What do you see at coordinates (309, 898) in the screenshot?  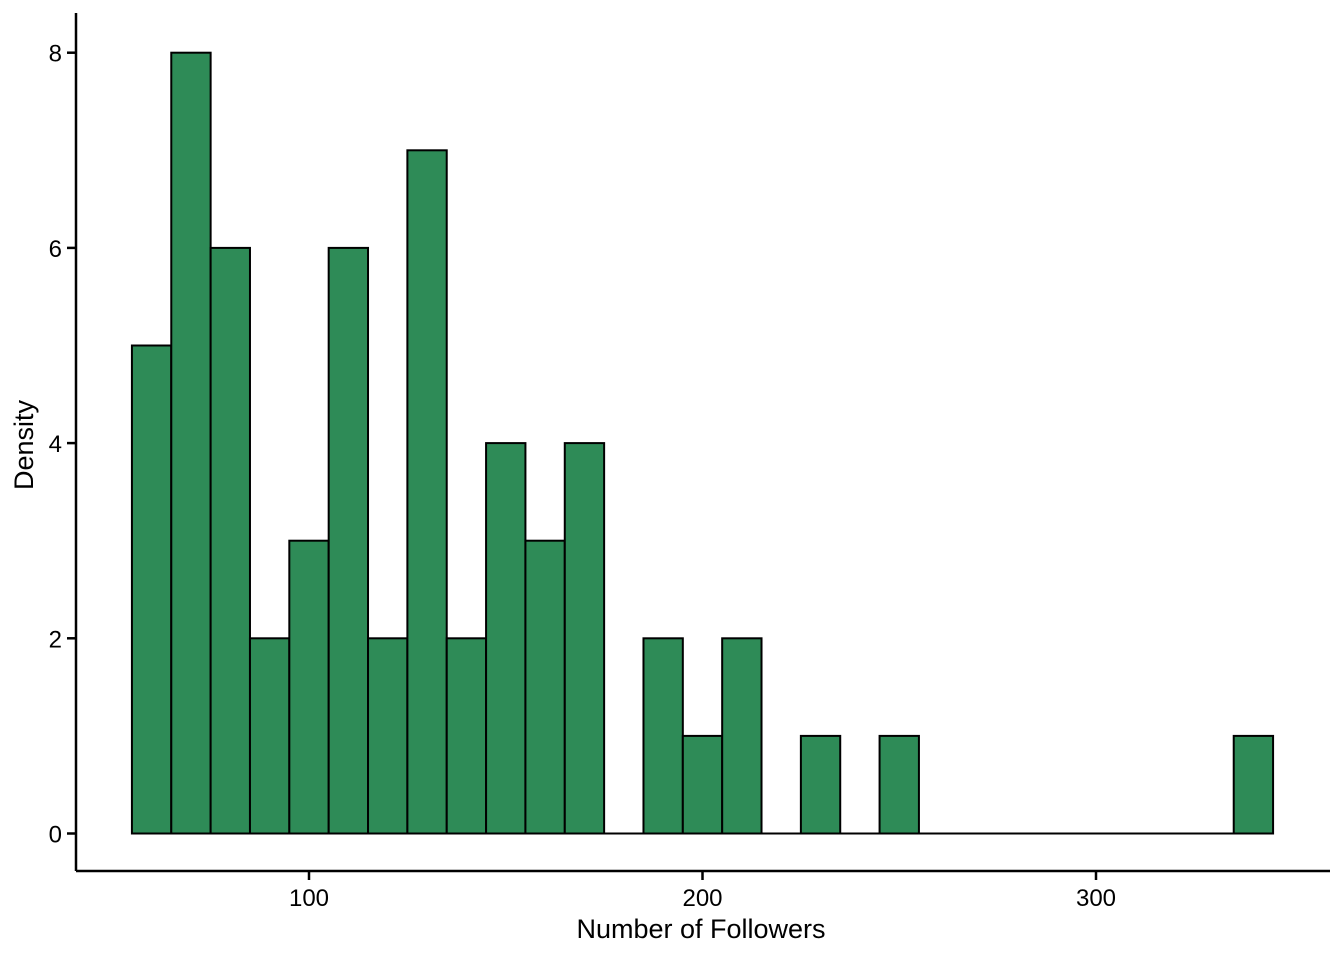 I see `x-tick-label: 100` at bounding box center [309, 898].